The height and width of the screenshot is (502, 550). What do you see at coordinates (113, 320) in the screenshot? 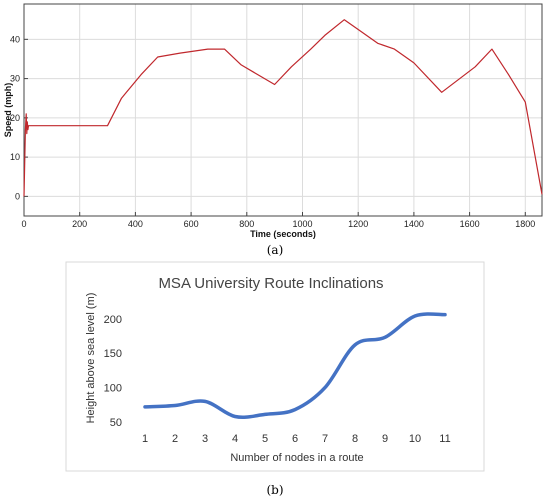
I see `chart-b-y-tick-label: 200` at bounding box center [113, 320].